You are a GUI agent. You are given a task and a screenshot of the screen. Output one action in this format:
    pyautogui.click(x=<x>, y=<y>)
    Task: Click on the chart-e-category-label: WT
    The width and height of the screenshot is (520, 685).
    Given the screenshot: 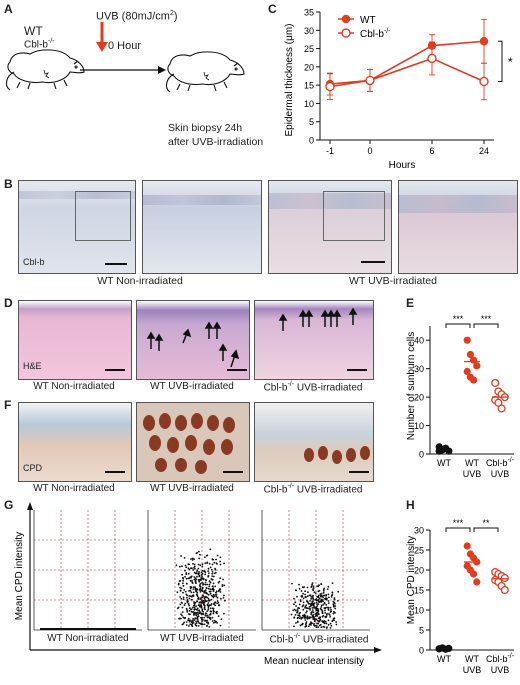 What is the action you would take?
    pyautogui.click(x=444, y=463)
    